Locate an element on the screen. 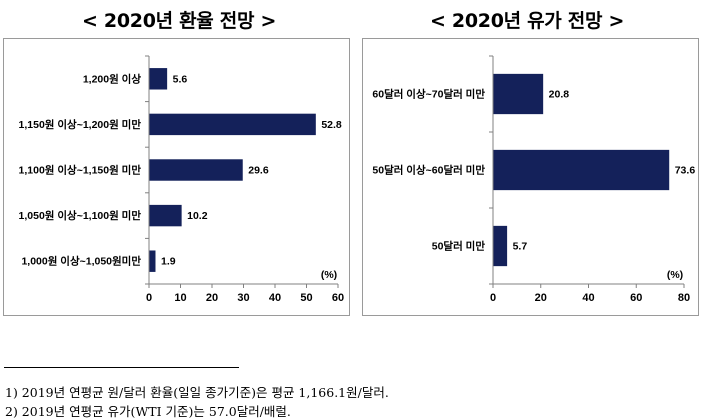  exchange-rate-x-tick-label: 60 is located at coordinates (338, 298).